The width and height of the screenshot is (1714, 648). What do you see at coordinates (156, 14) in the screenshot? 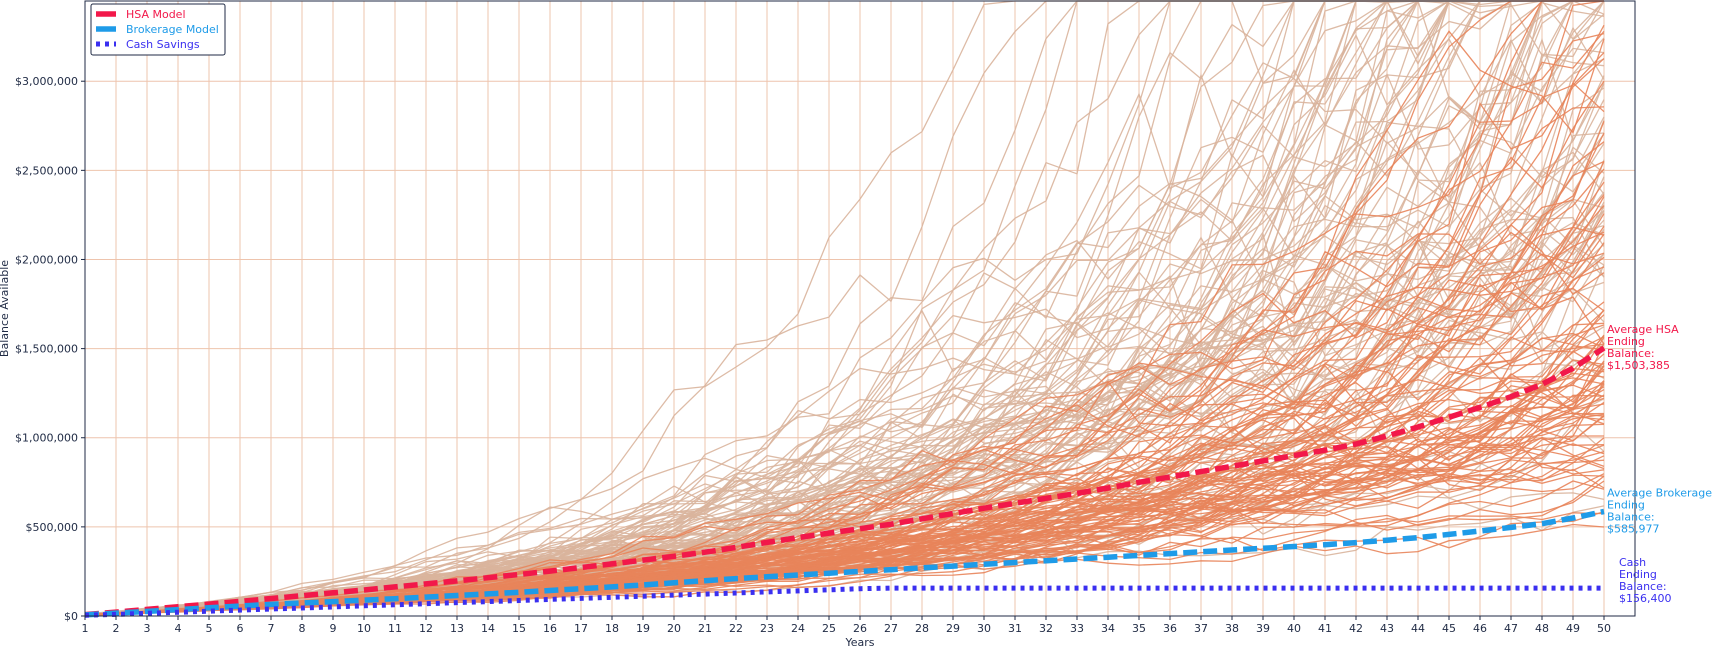
I see `legend-label: HSA Model` at bounding box center [156, 14].